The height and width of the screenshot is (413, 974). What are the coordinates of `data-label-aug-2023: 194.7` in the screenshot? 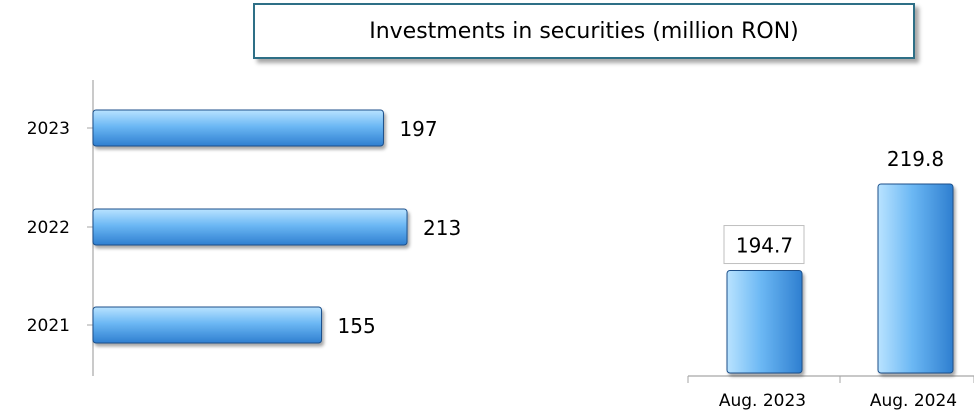 It's located at (764, 246).